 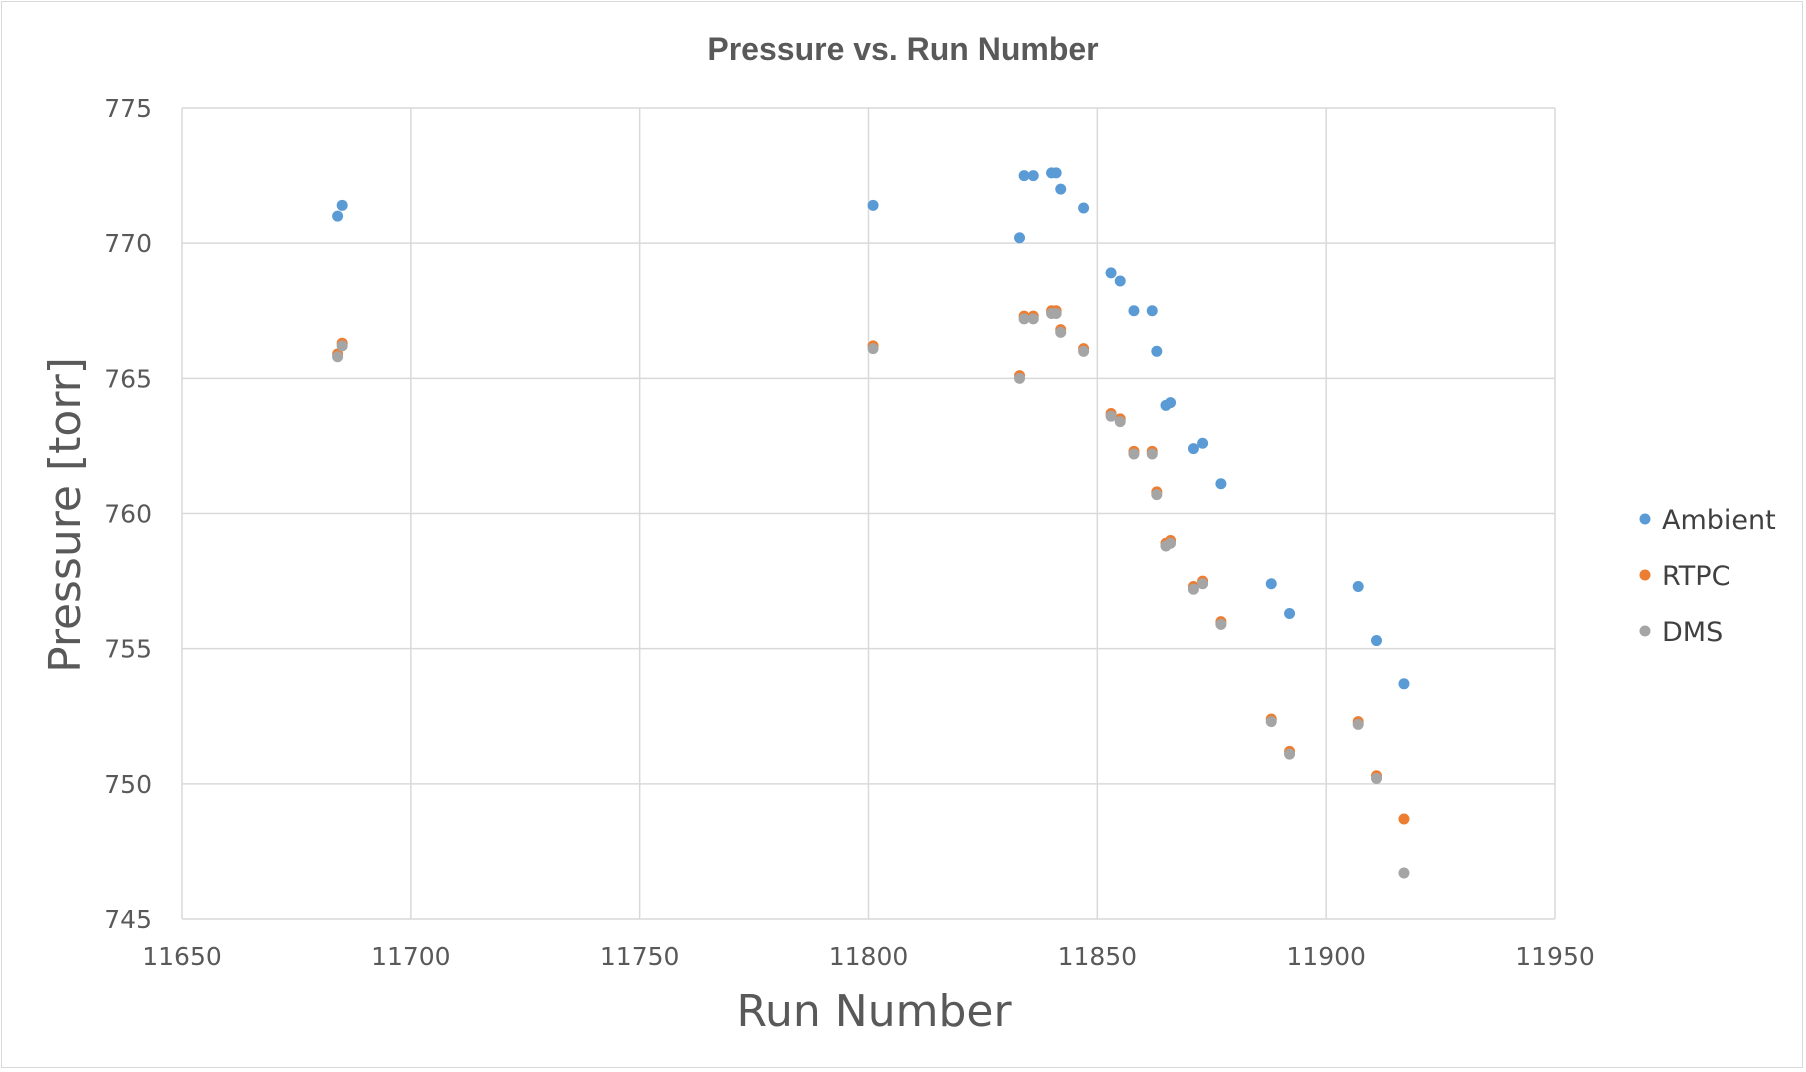 What do you see at coordinates (128, 649) in the screenshot?
I see `y-tick-label: 755` at bounding box center [128, 649].